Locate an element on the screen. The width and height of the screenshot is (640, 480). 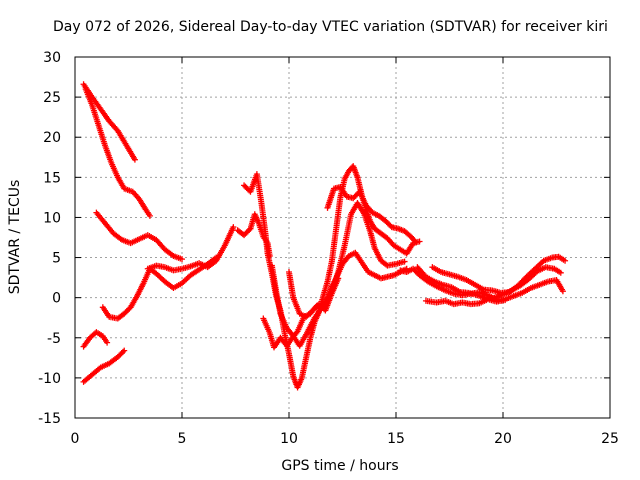
x-tick-label: 25 is located at coordinates (610, 439).